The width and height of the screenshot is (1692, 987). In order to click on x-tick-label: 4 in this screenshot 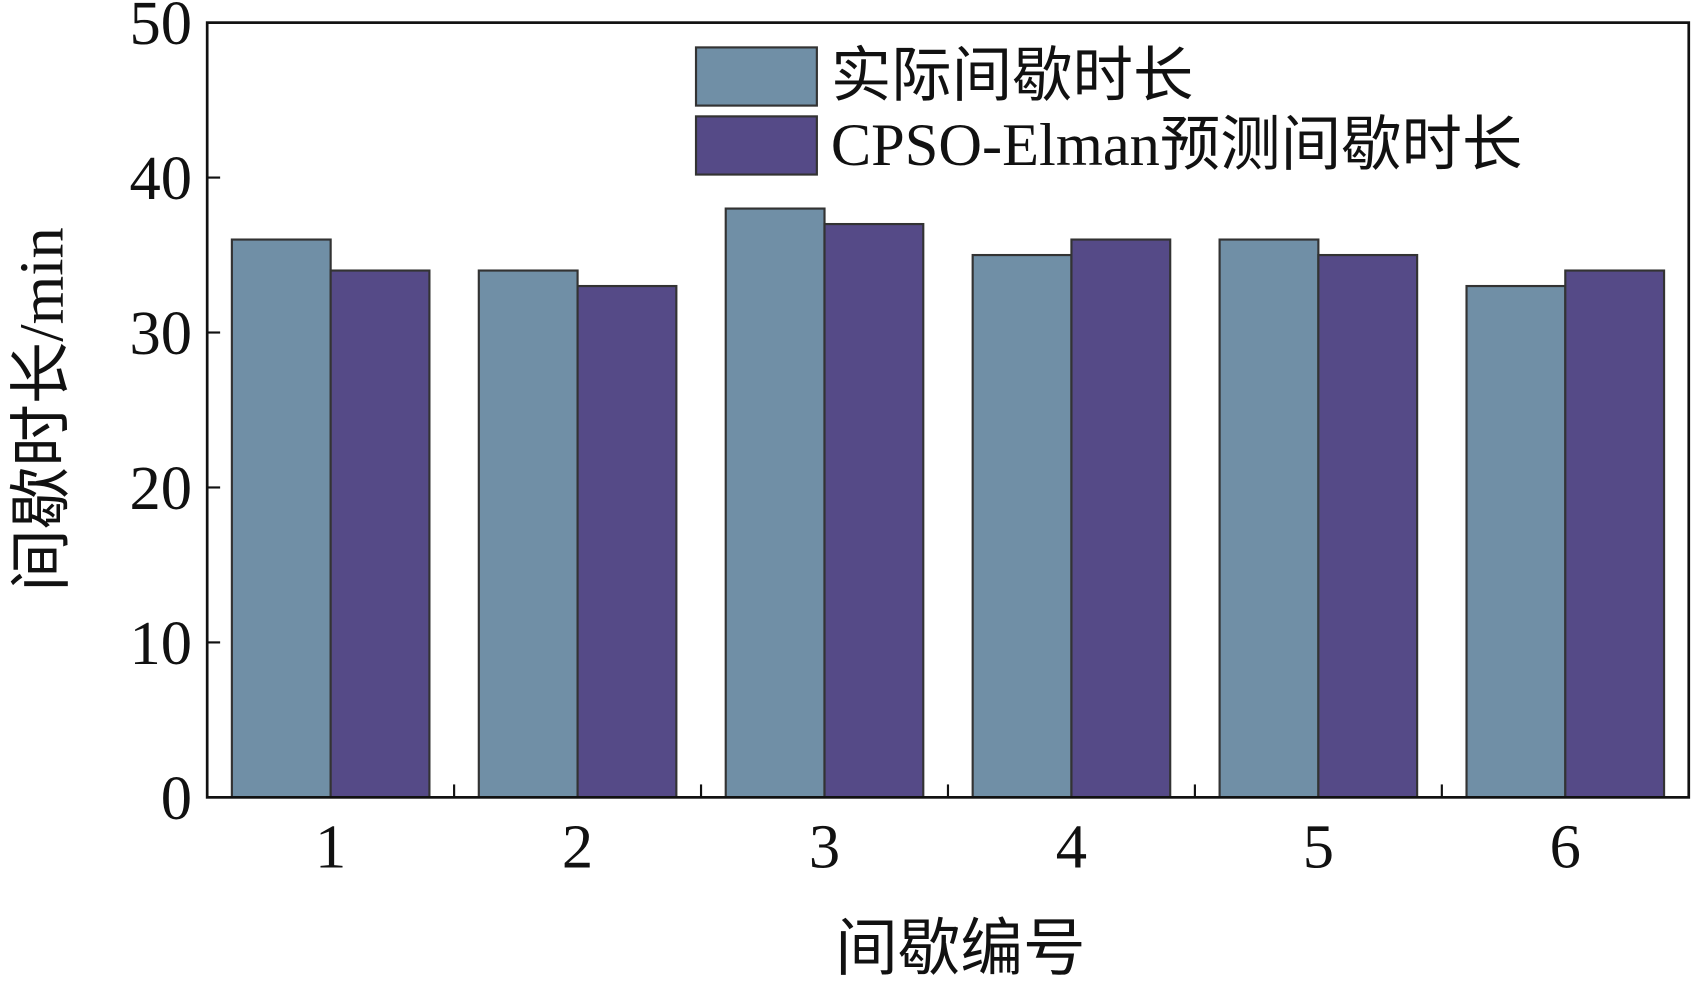, I will do `click(1071, 846)`.